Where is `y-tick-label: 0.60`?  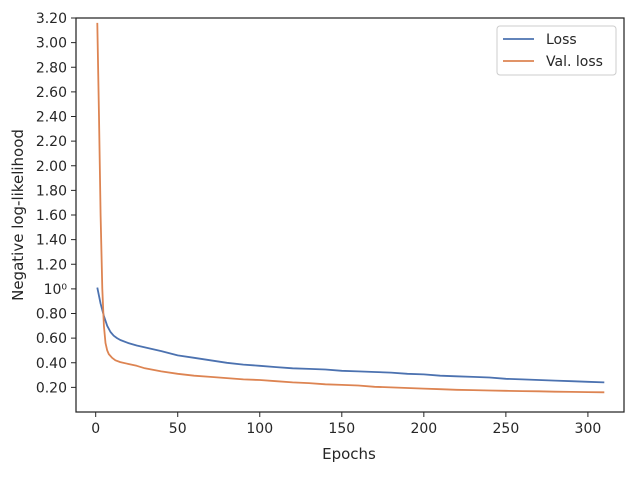 y-tick-label: 0.60 is located at coordinates (51, 339).